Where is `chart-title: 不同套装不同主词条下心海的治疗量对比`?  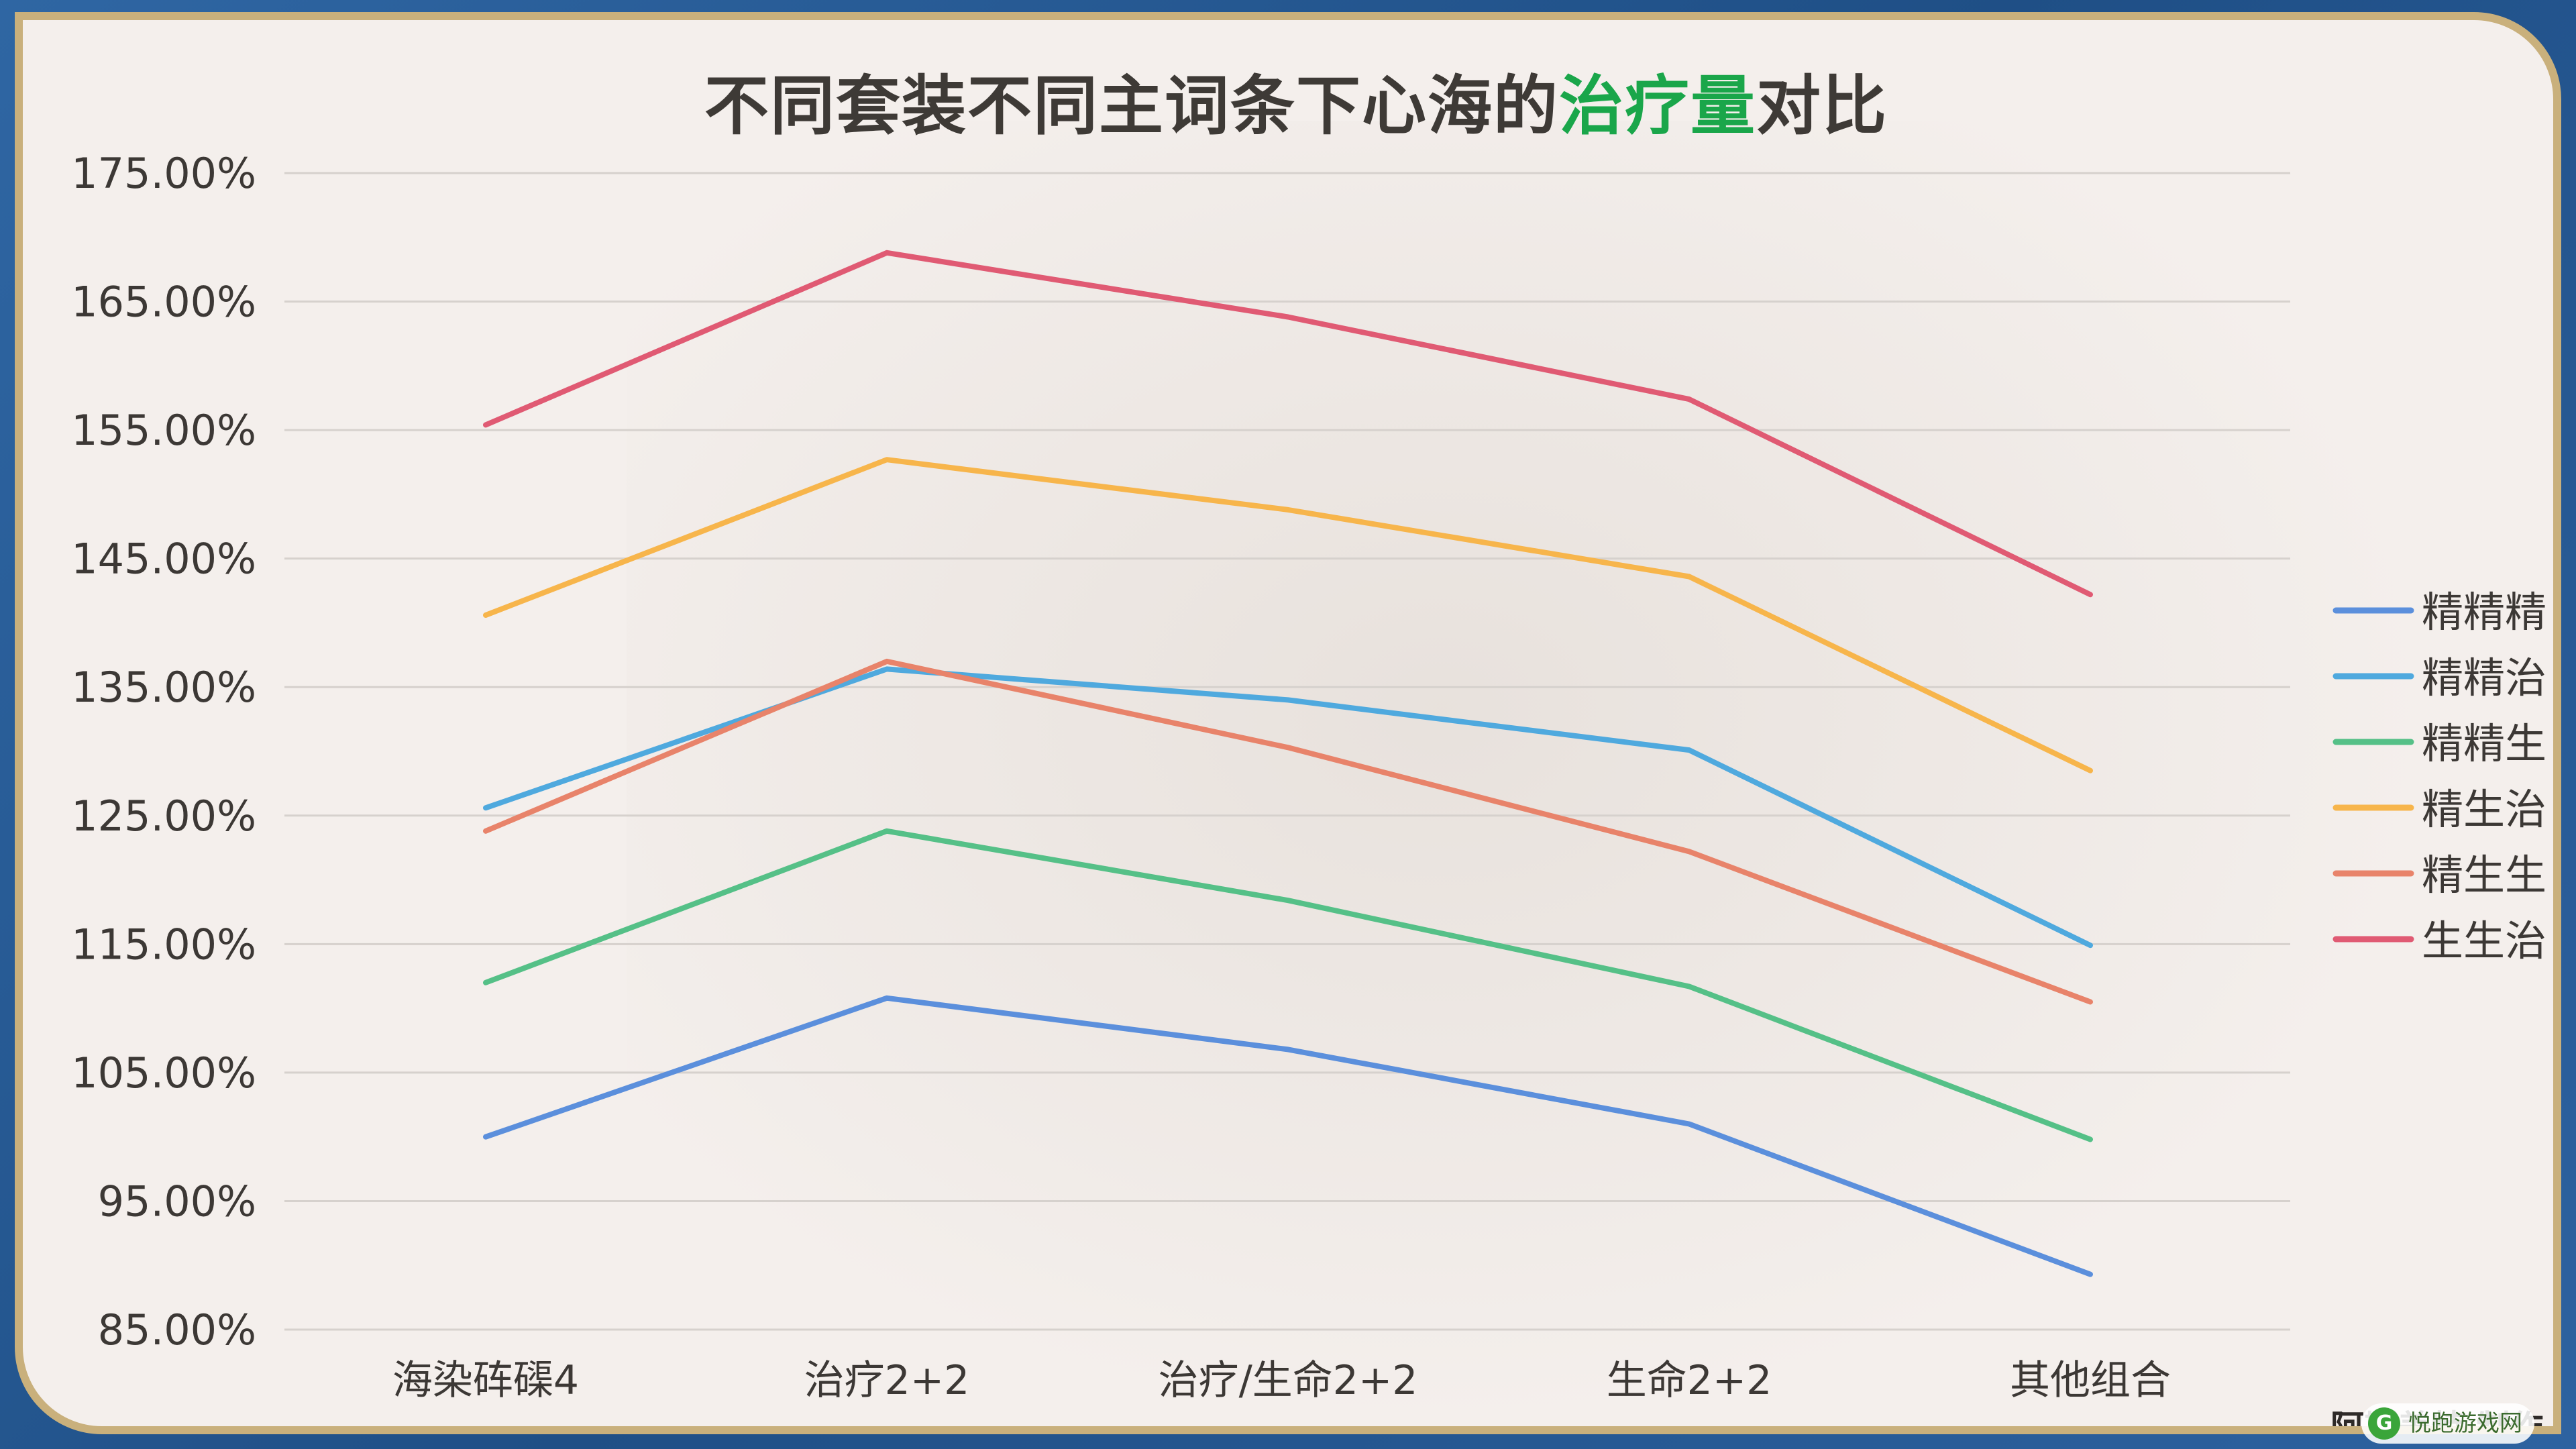
chart-title: 不同套装不同主词条下心海的治疗量对比 is located at coordinates (1288, 100).